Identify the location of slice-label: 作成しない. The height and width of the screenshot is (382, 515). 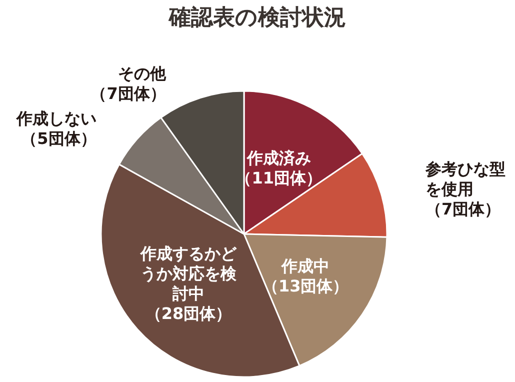
(55, 118).